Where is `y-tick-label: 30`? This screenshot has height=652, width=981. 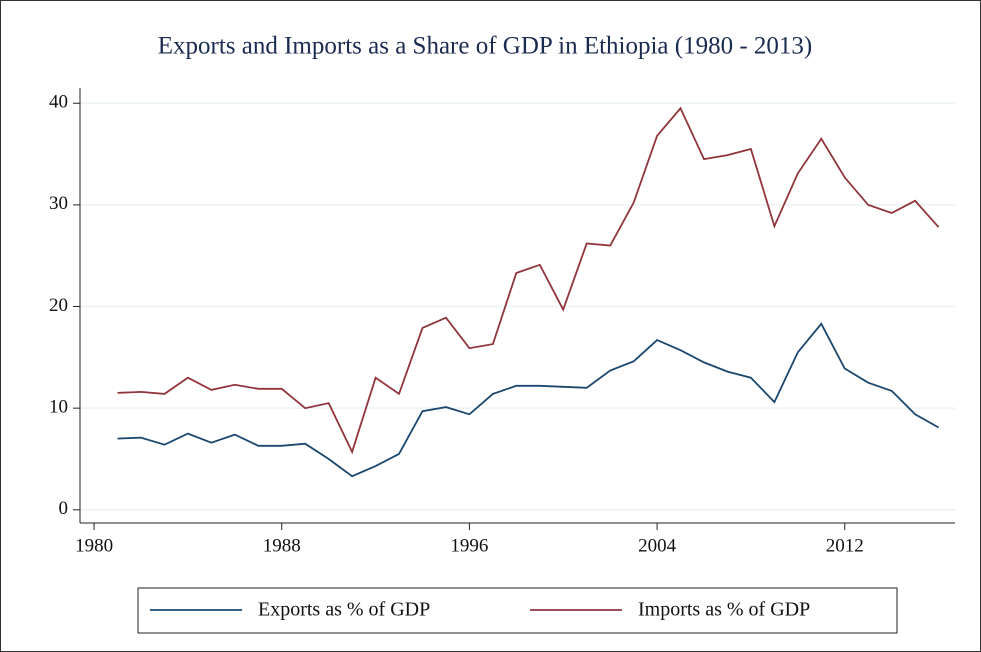
y-tick-label: 30 is located at coordinates (58, 203).